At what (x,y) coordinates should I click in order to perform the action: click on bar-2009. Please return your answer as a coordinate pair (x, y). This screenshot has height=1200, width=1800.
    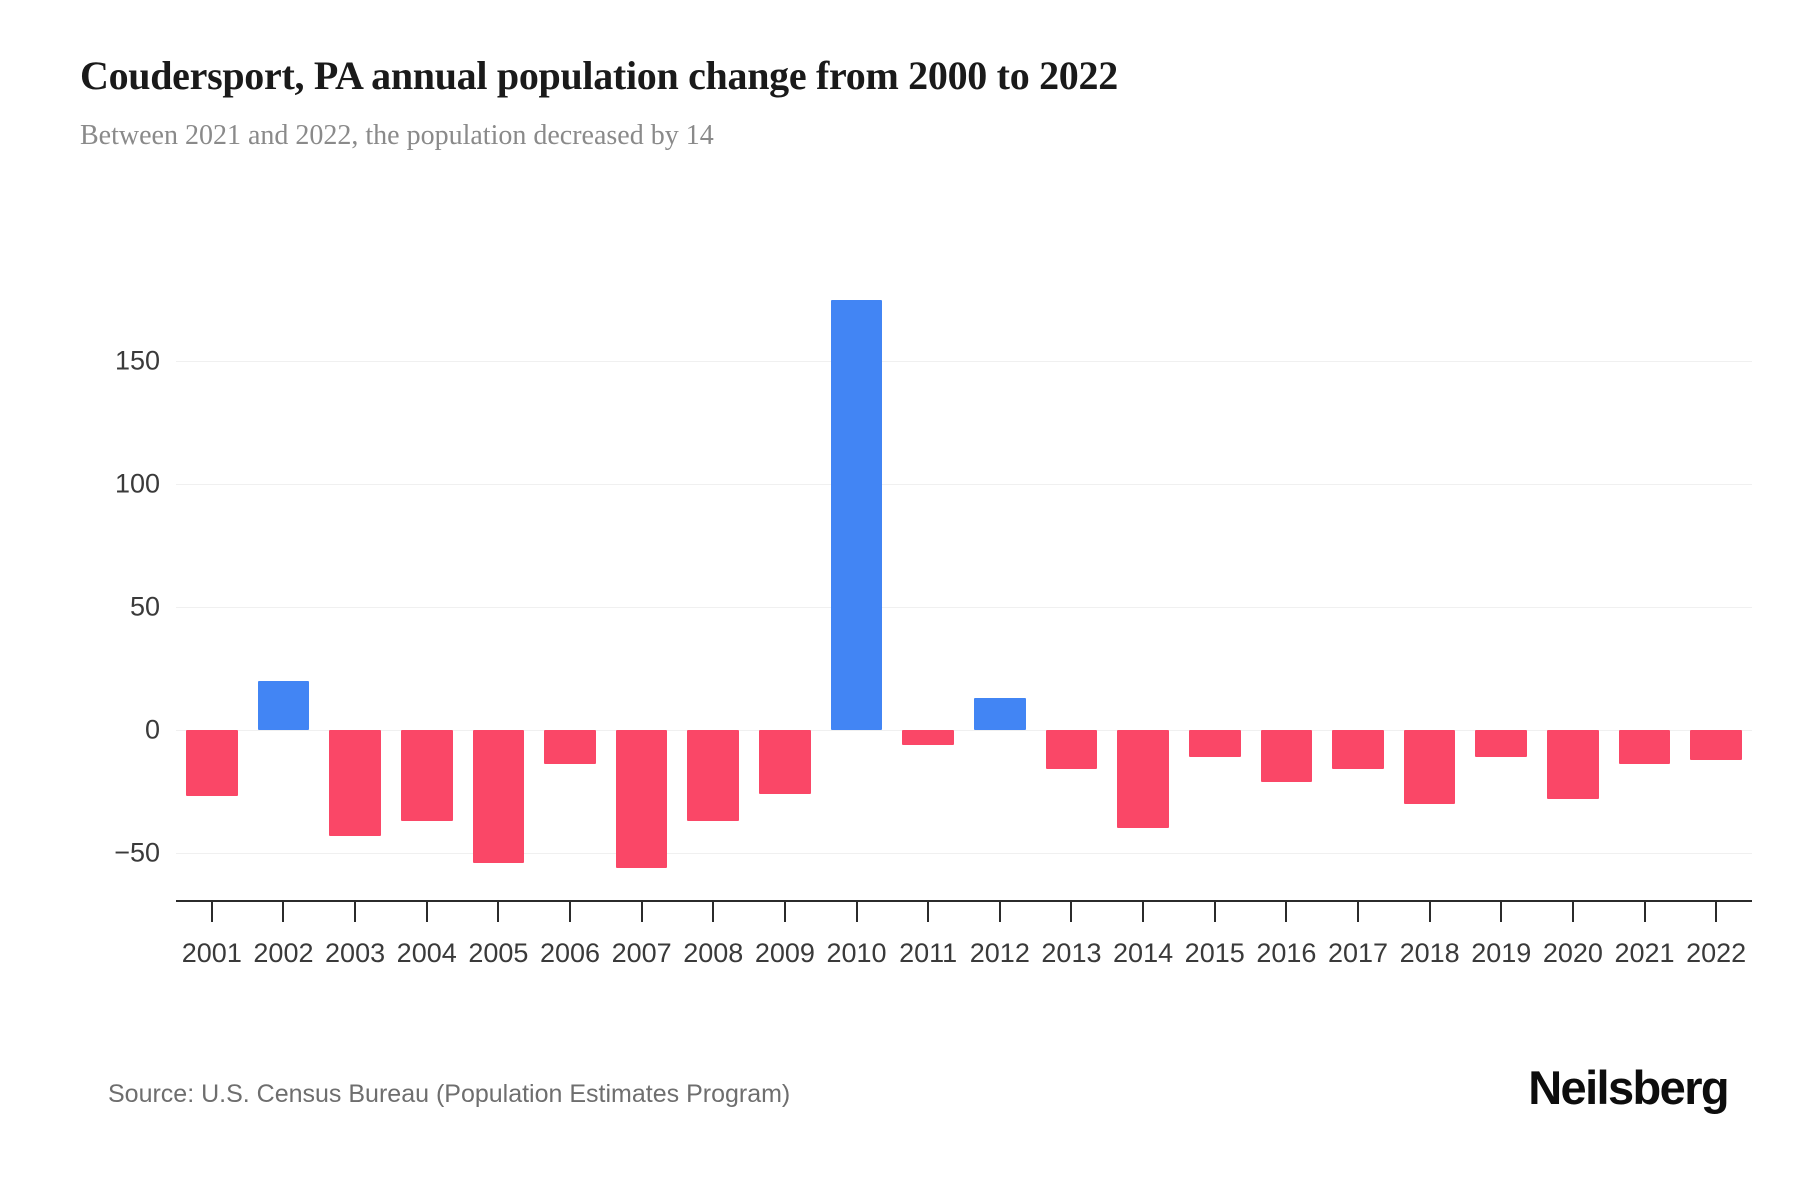
    Looking at the image, I should click on (785, 762).